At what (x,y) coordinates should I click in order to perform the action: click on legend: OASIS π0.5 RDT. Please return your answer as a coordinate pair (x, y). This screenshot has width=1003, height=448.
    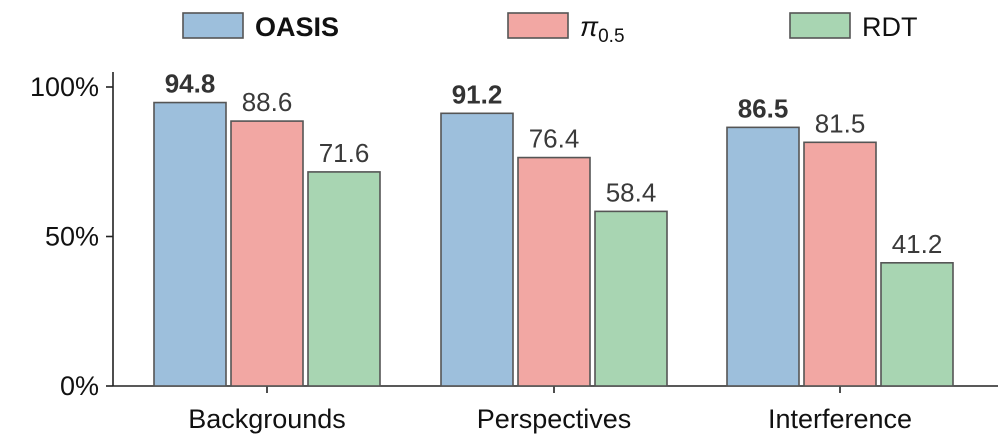
    Looking at the image, I should click on (550, 29).